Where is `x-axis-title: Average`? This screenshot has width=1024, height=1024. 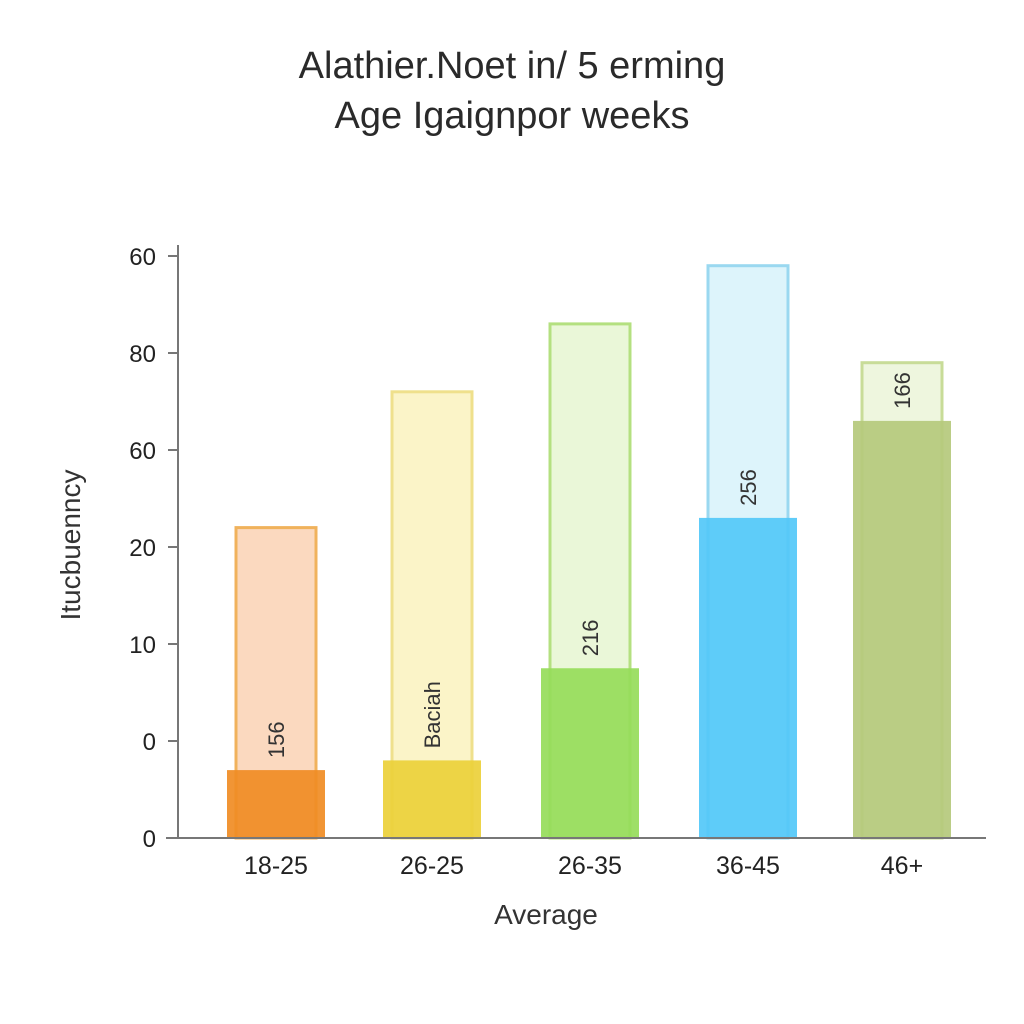
x-axis-title: Average is located at coordinates (546, 914).